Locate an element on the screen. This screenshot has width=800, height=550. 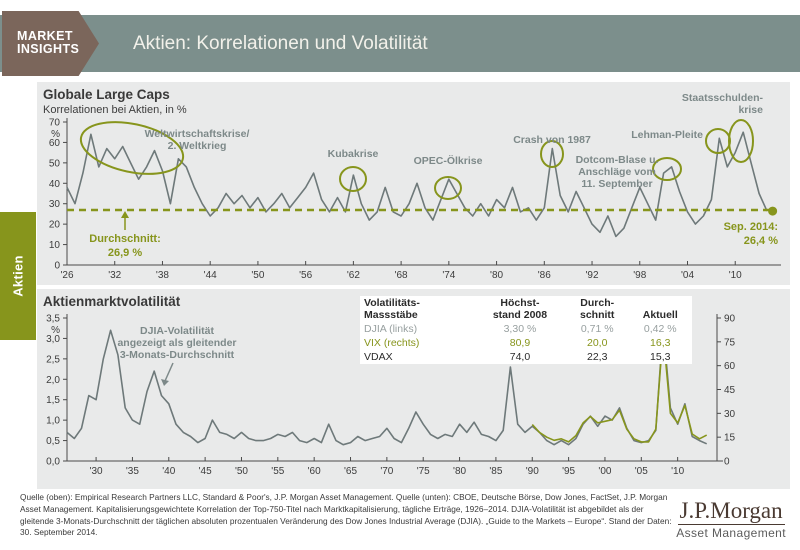
svg-text: '45 is located at coordinates (205, 471).